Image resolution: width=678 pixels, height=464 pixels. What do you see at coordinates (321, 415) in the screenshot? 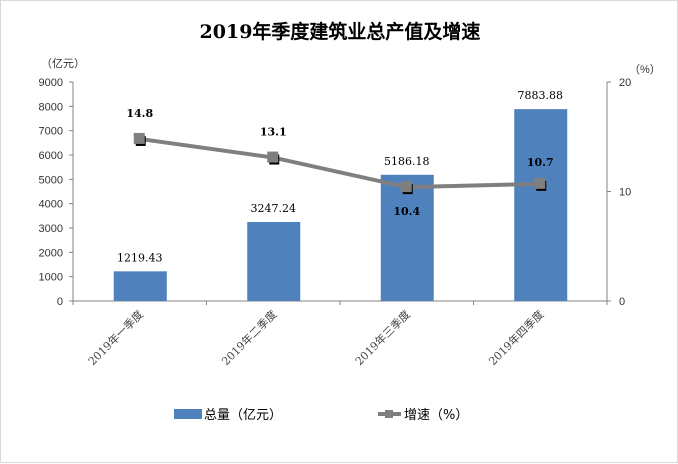
I see `legend: 总量（亿元） 增速（%）` at bounding box center [321, 415].